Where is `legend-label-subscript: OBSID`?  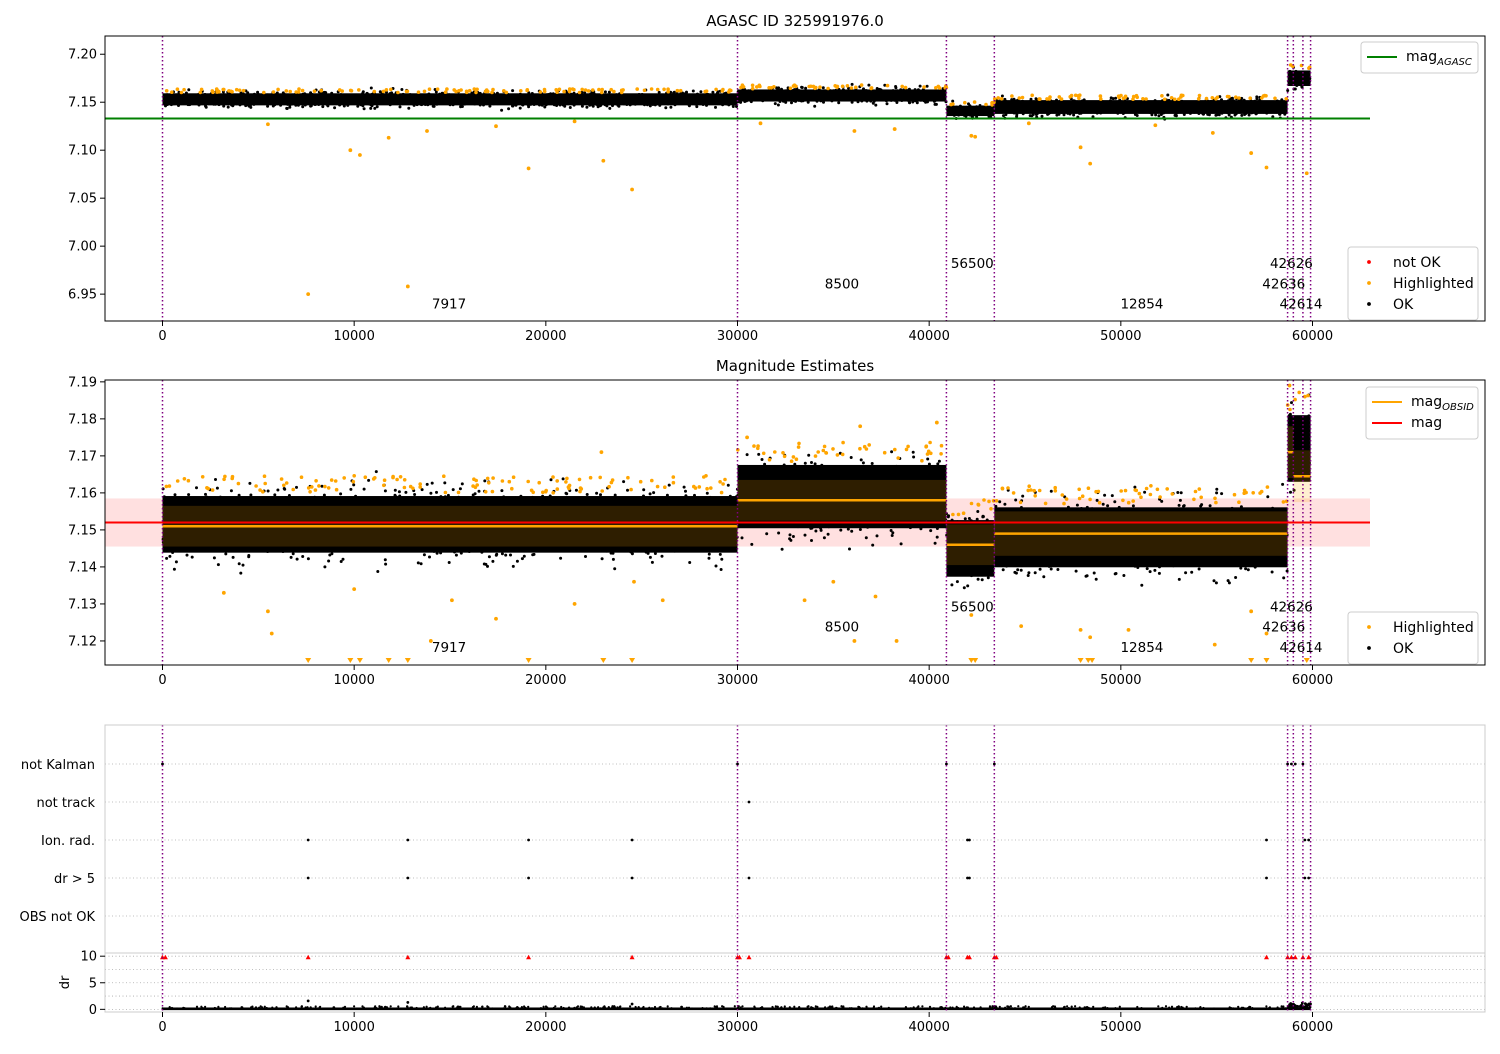 legend-label-subscript: OBSID is located at coordinates (1458, 407).